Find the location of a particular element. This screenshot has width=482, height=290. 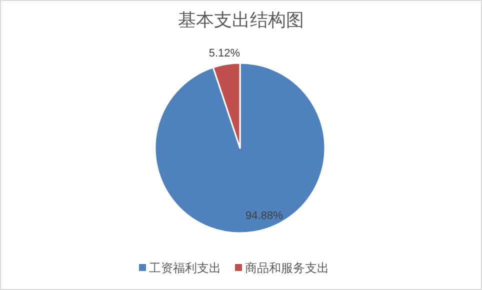

data-label: 5.12% is located at coordinates (224, 53).